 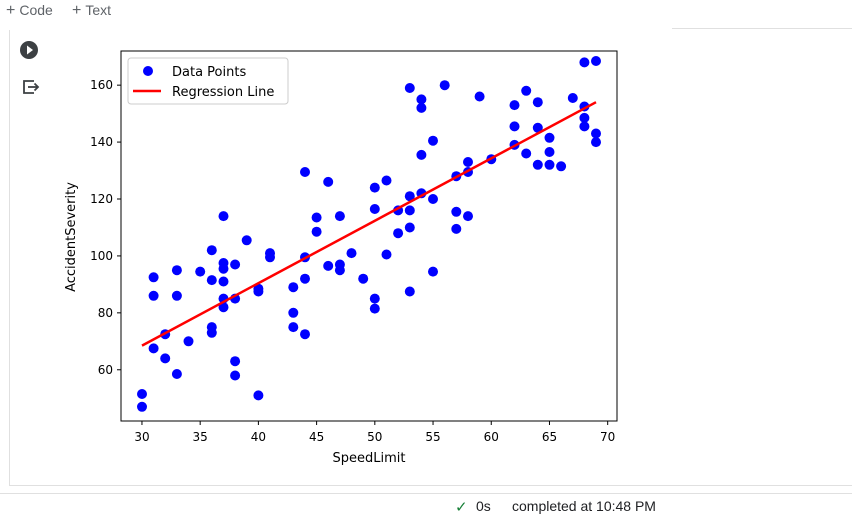 What do you see at coordinates (200, 437) in the screenshot?
I see `x-tick-label: 35` at bounding box center [200, 437].